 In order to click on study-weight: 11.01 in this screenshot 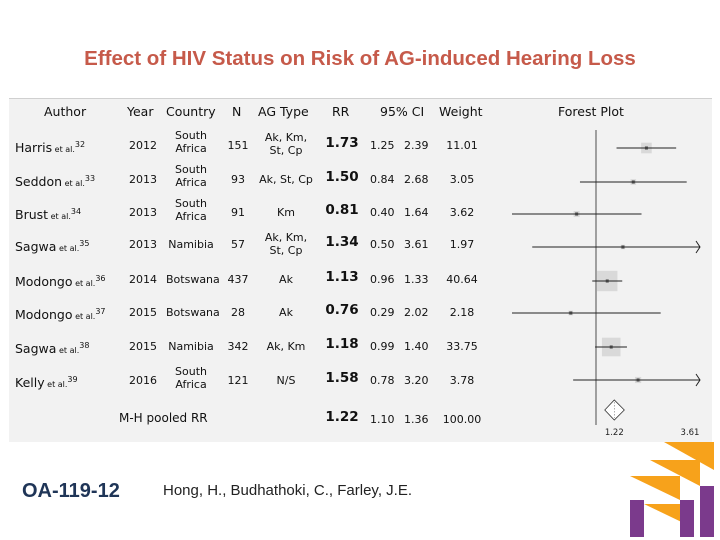, I will do `click(462, 145)`.